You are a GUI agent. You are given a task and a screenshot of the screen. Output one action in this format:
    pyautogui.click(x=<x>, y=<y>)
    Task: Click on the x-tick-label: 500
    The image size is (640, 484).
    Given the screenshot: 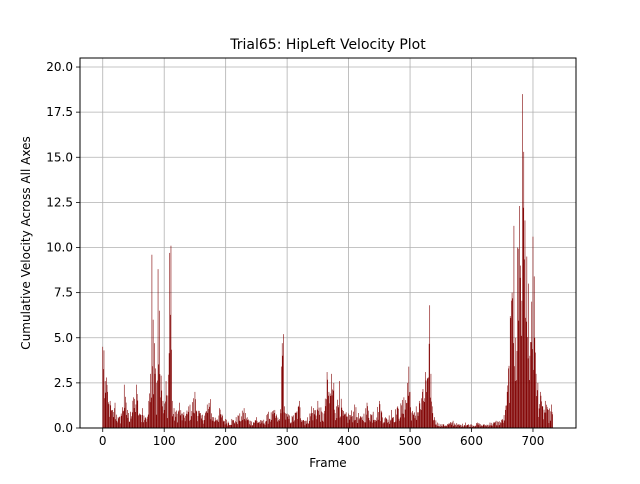 What is the action you would take?
    pyautogui.click(x=410, y=441)
    